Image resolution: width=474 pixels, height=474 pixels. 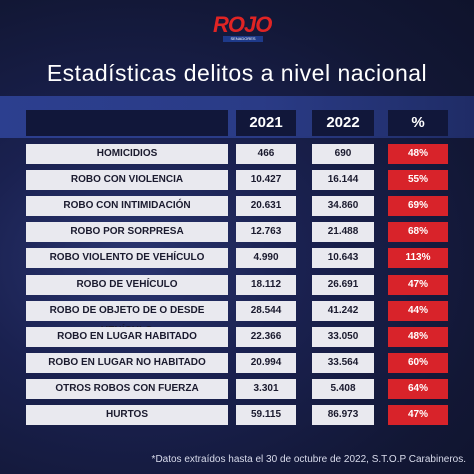 What do you see at coordinates (242, 24) in the screenshot?
I see `brand-name: ROJO` at bounding box center [242, 24].